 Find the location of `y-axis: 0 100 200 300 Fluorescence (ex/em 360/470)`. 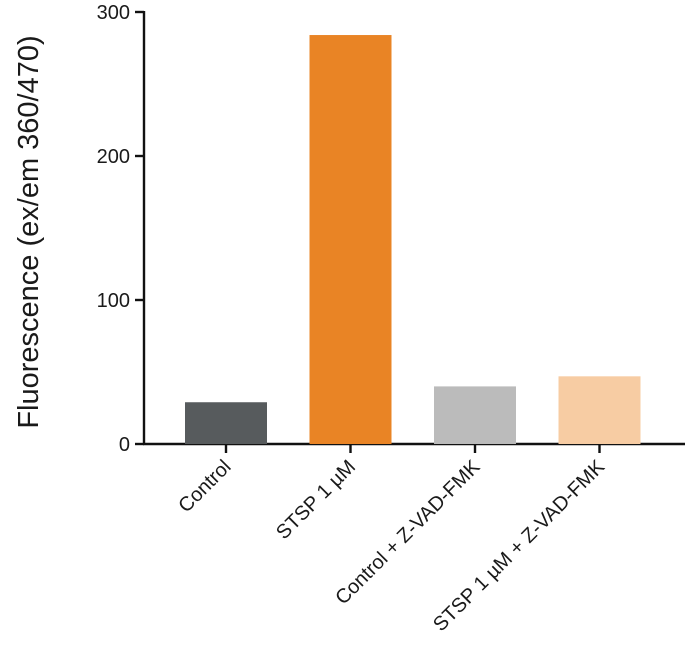

y-axis: 0 100 200 300 Fluorescence (ex/em 360/470) is located at coordinates (79, 229).